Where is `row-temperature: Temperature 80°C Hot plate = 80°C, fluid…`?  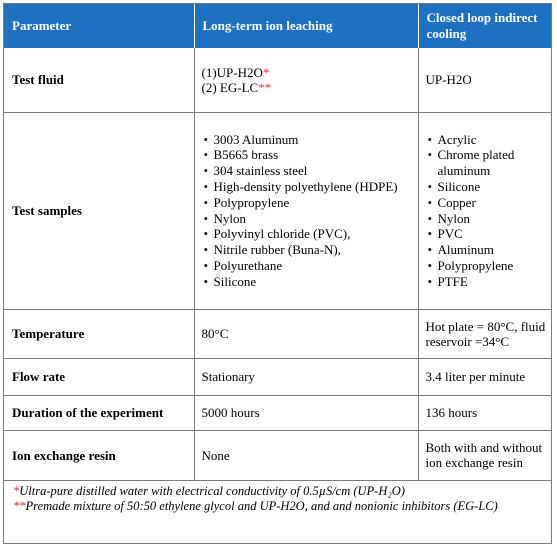 row-temperature: Temperature 80°C Hot plate = 80°C, fluid… is located at coordinates (277, 333).